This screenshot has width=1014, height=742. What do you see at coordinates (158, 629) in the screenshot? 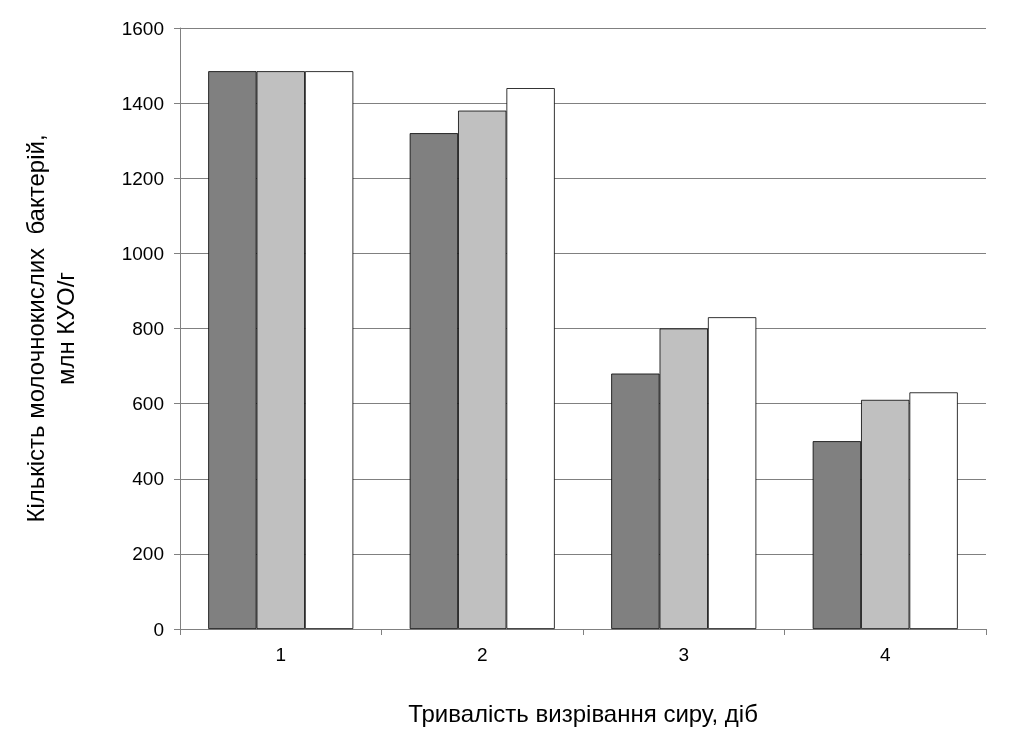
I see `y-tick-label: 0` at bounding box center [158, 629].